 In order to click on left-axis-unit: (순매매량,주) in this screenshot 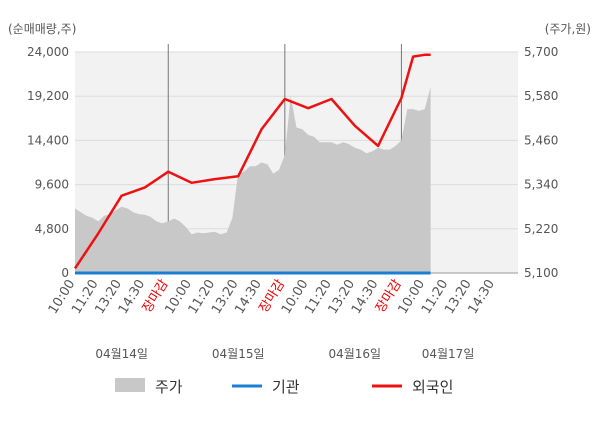, I will do `click(42, 29)`.